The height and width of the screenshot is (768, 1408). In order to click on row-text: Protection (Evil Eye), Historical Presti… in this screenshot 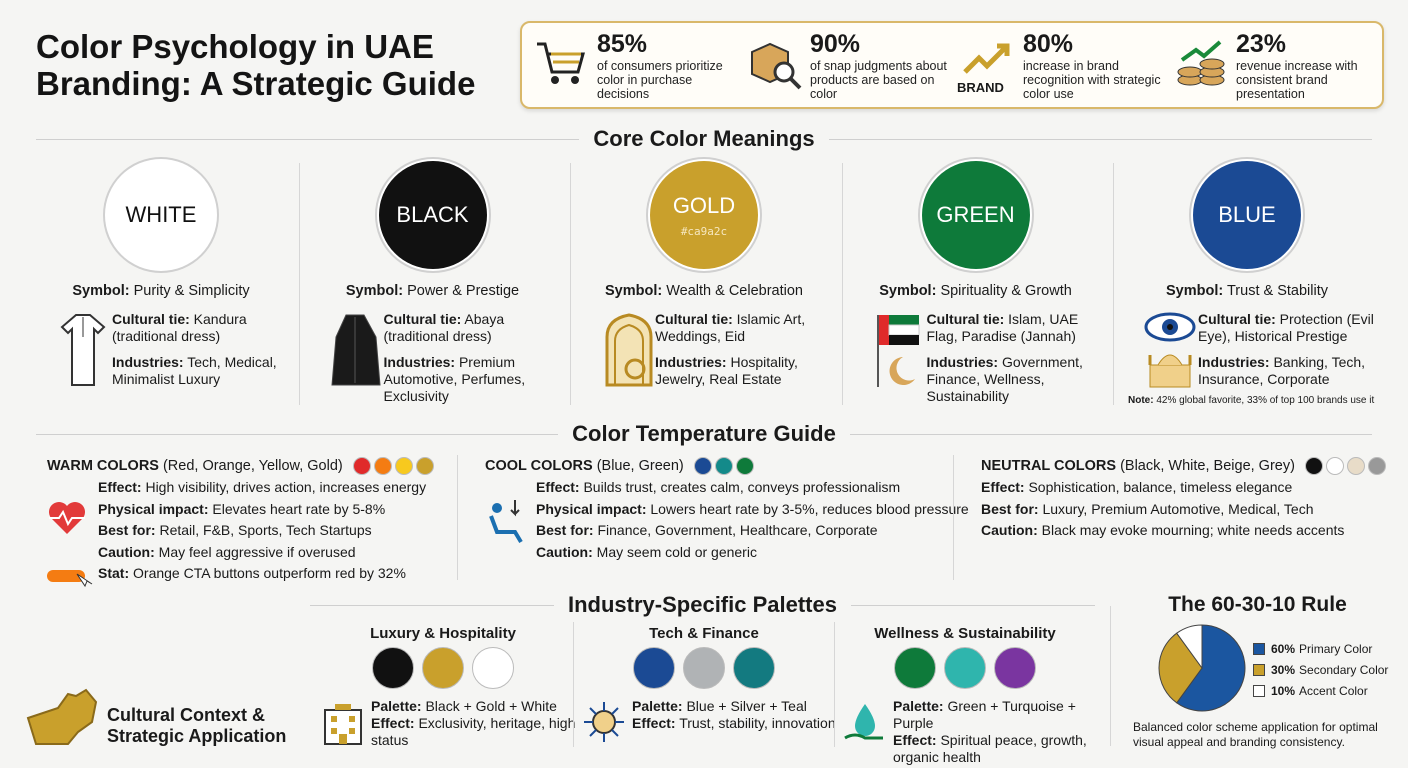, I will do `click(1286, 327)`.